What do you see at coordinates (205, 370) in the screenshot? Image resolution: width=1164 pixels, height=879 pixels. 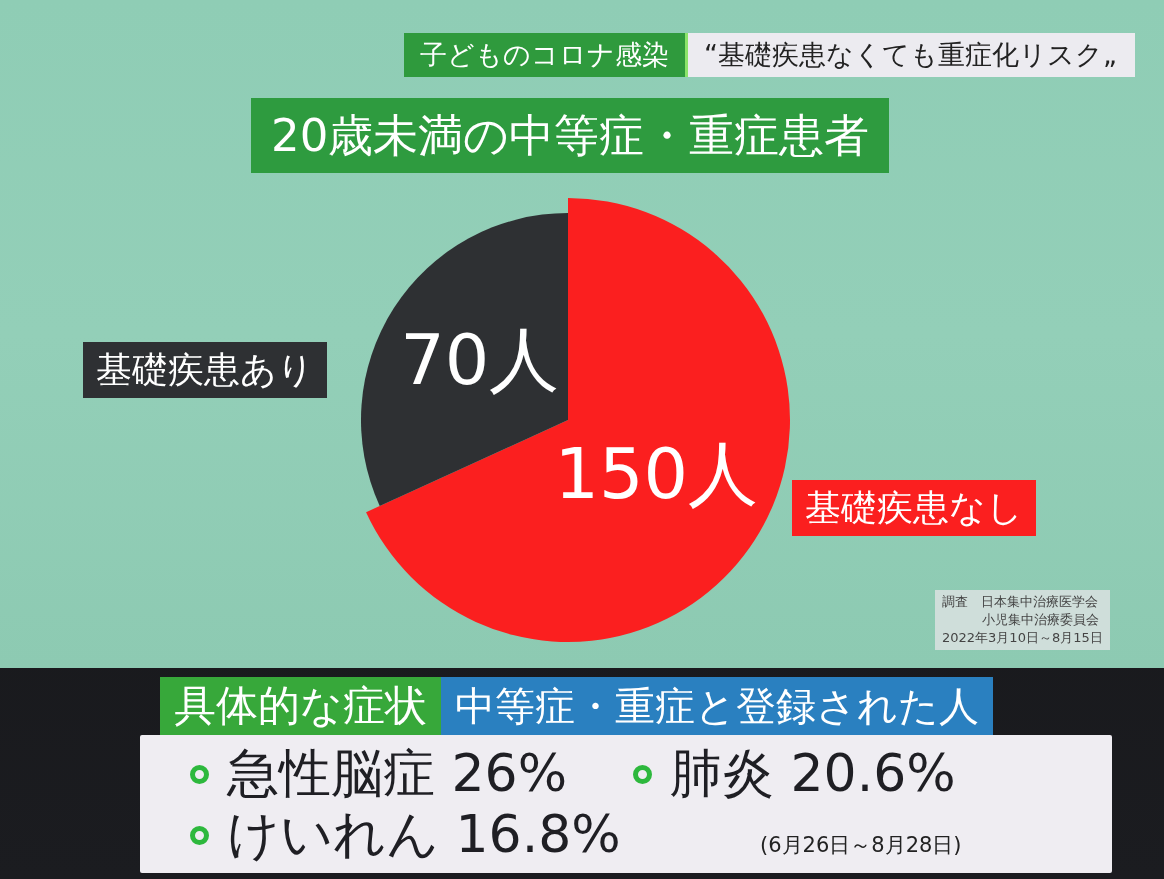 I see `slice-label: 基礎疾患あり` at bounding box center [205, 370].